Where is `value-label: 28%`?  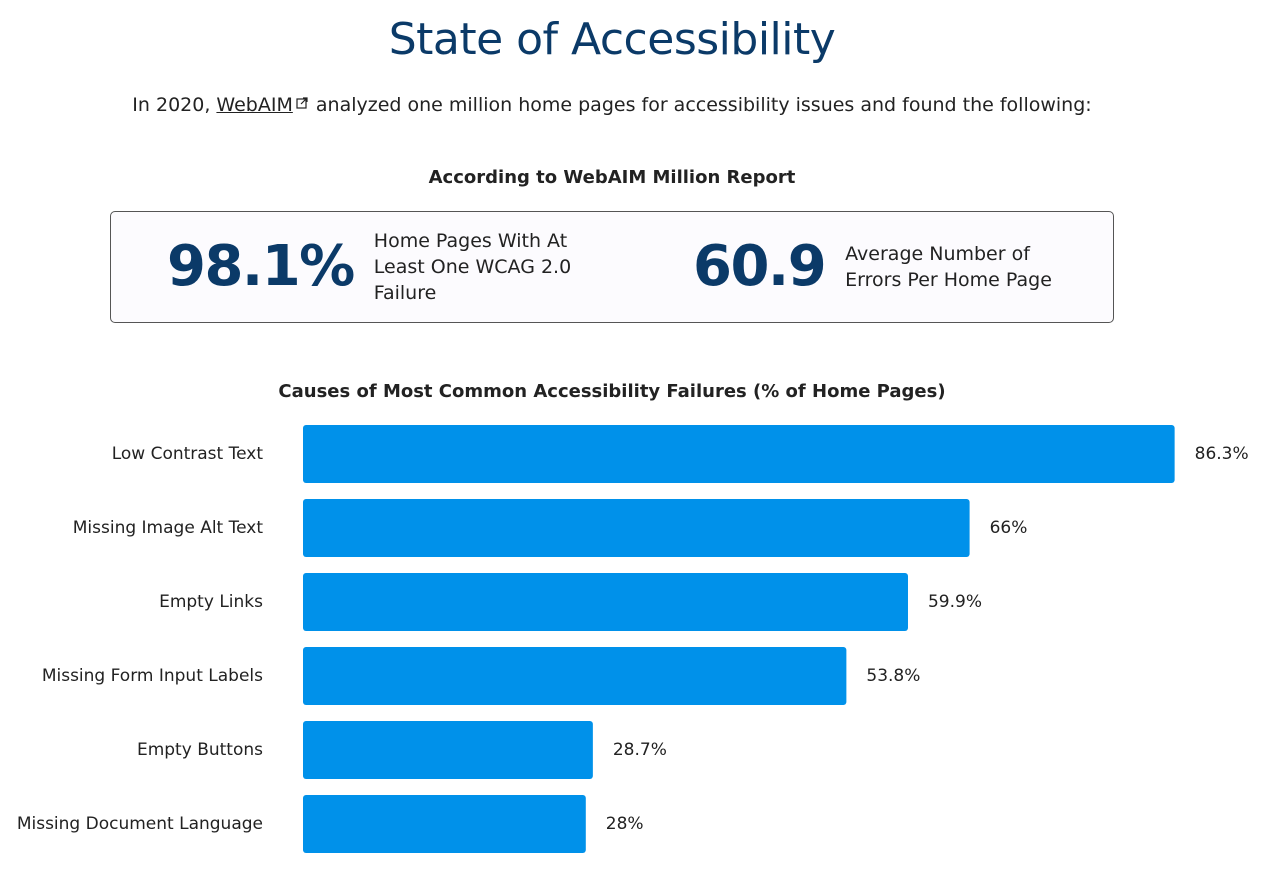
value-label: 28% is located at coordinates (625, 824).